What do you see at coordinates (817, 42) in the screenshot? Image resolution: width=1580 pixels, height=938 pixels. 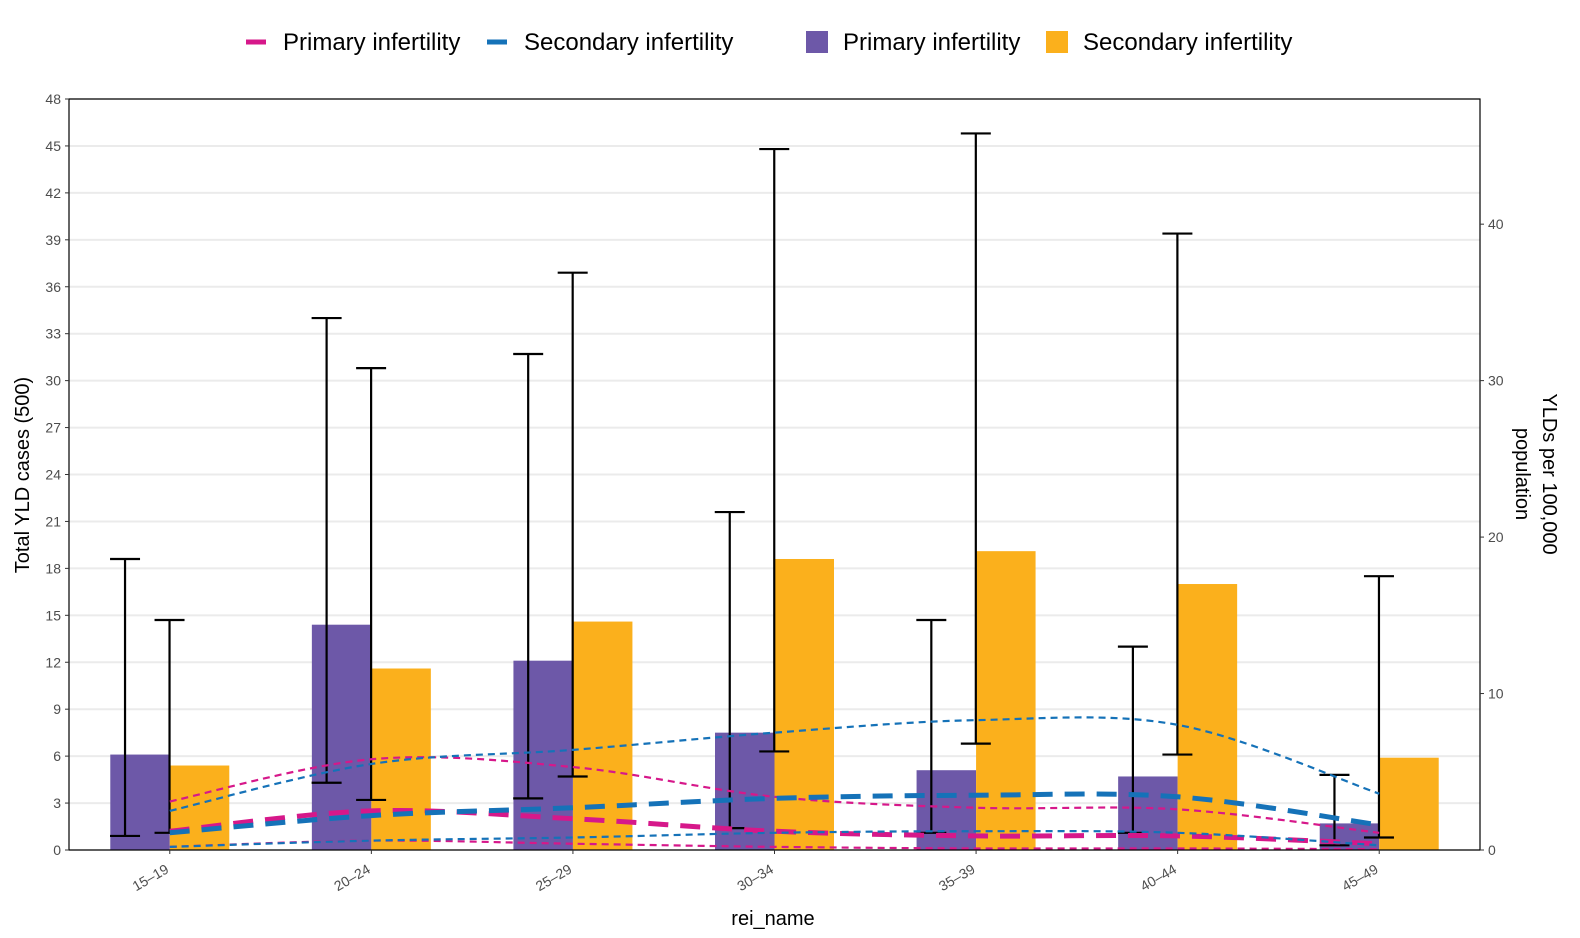 I see `legend-bar-swatch-primary` at bounding box center [817, 42].